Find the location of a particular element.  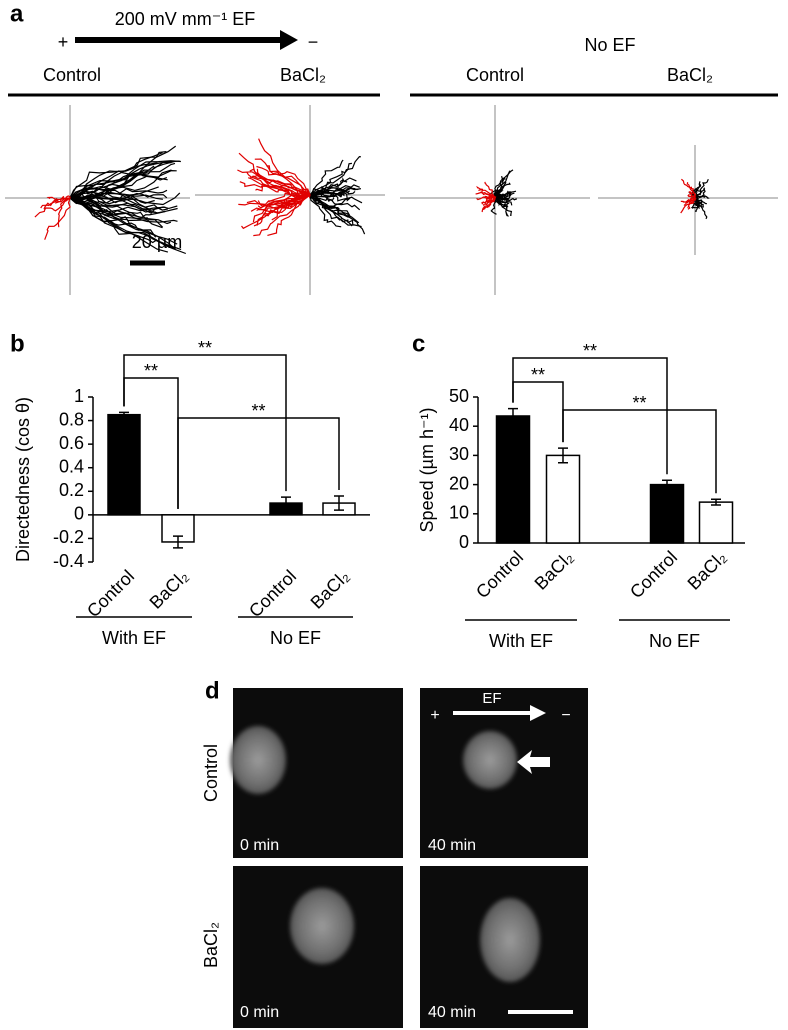

anode-label: + is located at coordinates (63, 42).